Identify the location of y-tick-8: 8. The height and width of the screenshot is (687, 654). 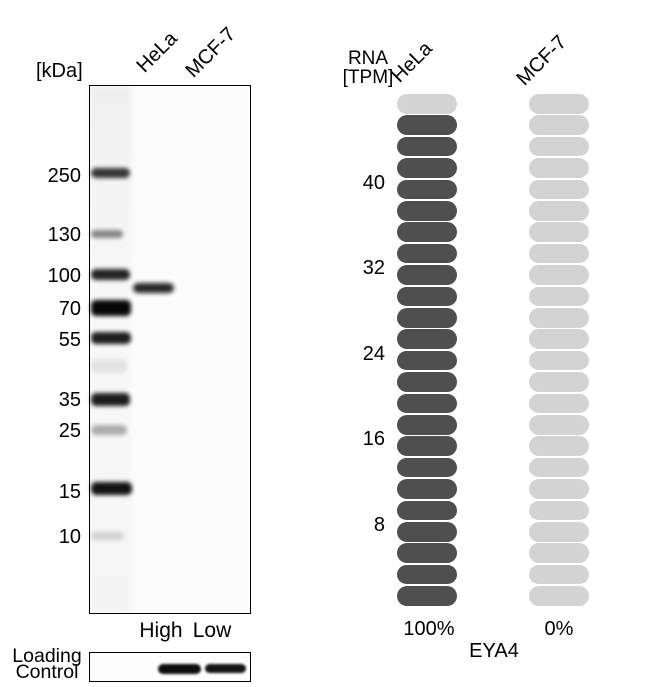
(379, 525).